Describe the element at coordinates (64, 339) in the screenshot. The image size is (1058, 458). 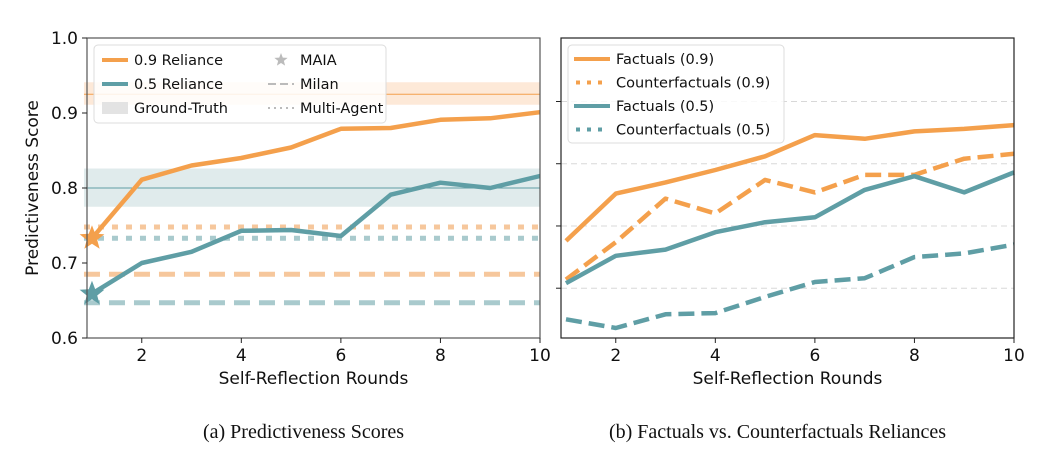
I see `y-tick-label: 0.6` at that location.